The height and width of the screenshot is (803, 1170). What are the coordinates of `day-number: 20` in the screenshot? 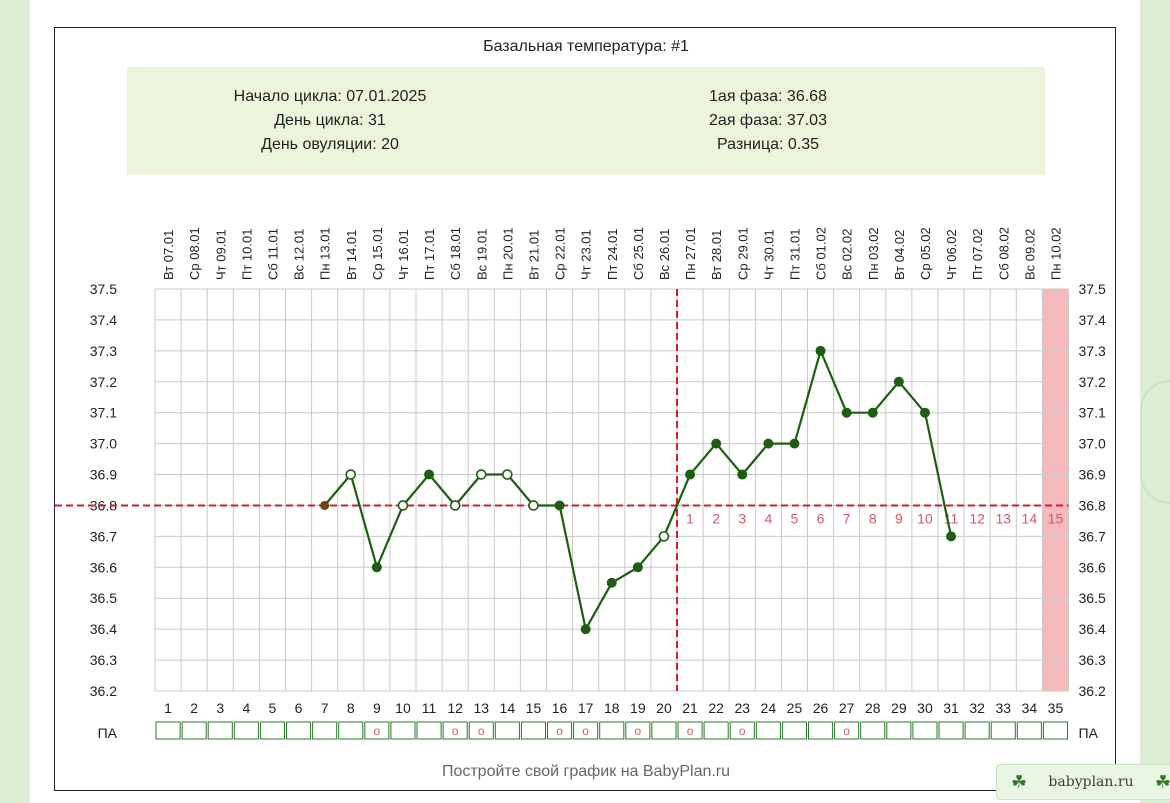 It's located at (664, 708).